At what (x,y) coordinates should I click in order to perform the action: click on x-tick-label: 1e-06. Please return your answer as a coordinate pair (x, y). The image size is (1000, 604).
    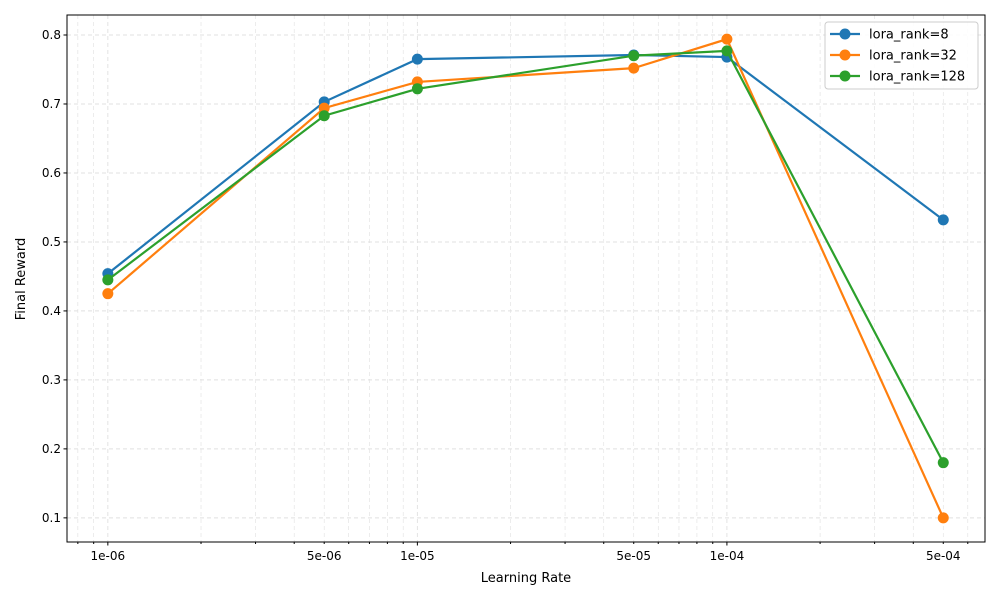
    Looking at the image, I should click on (108, 556).